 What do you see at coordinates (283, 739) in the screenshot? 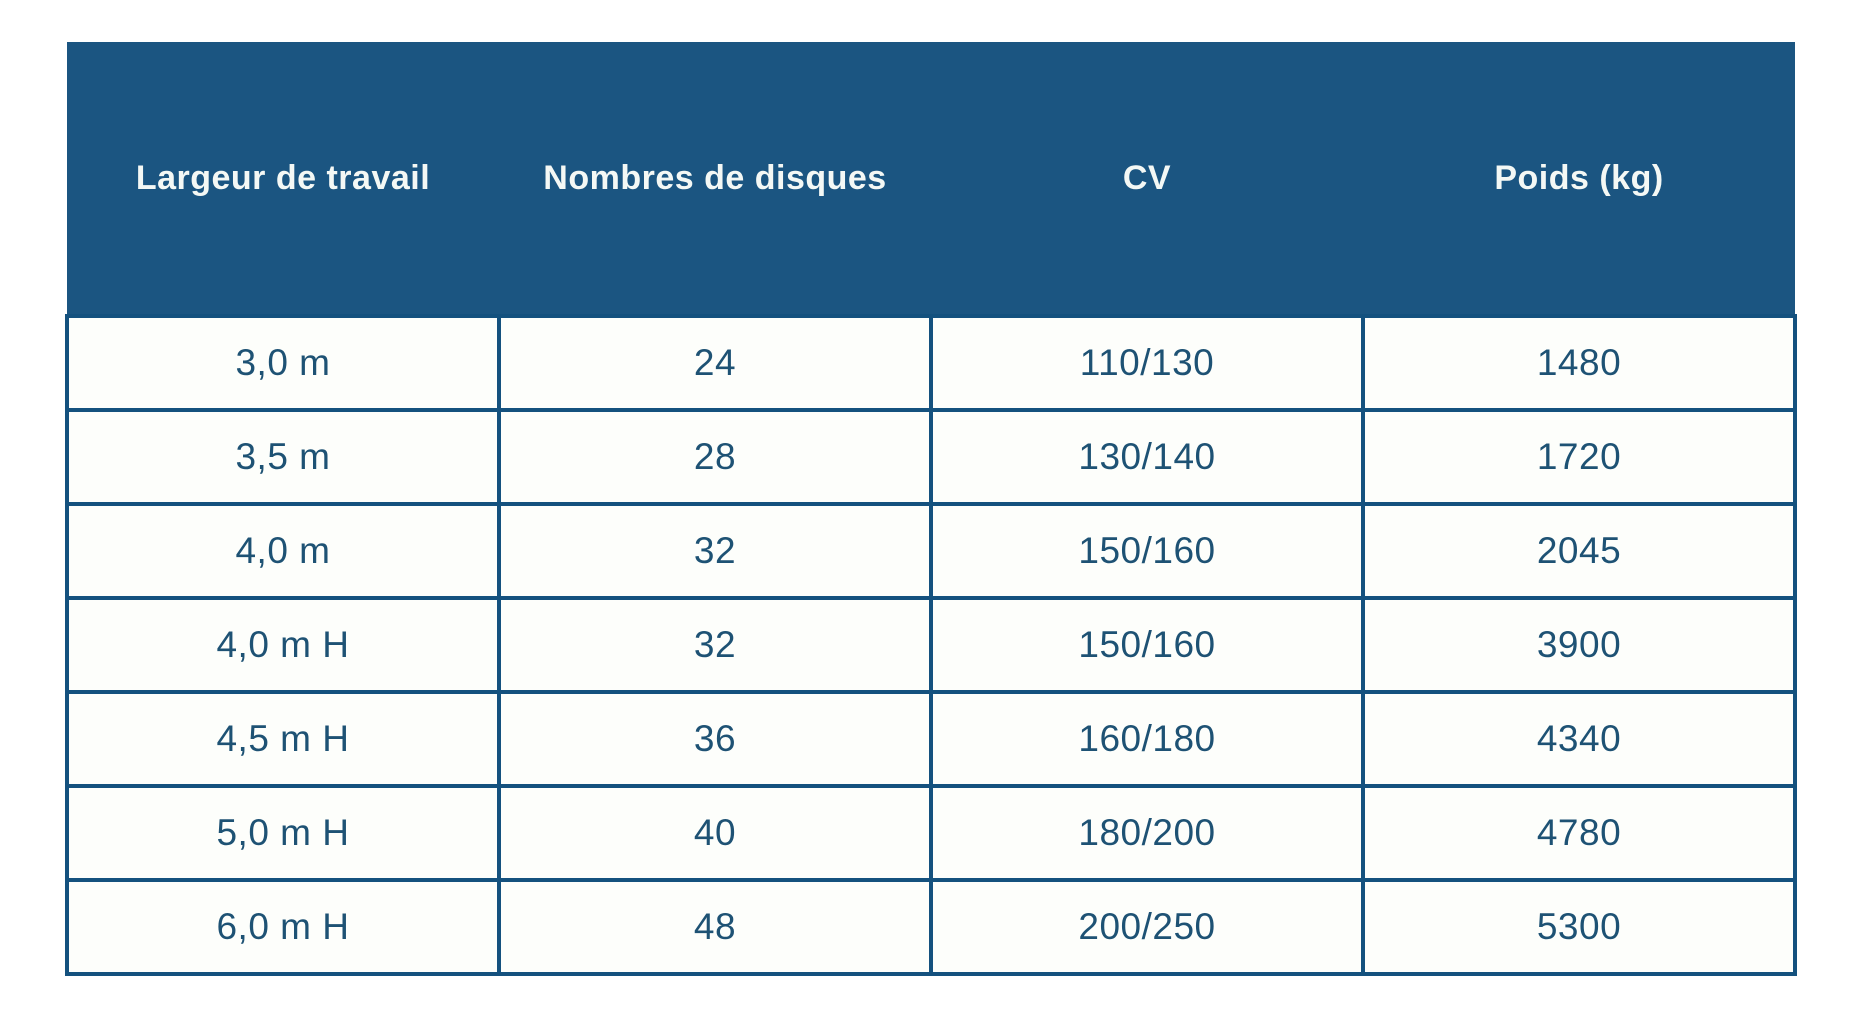
I see `cell-largeur: 4,5 m H` at bounding box center [283, 739].